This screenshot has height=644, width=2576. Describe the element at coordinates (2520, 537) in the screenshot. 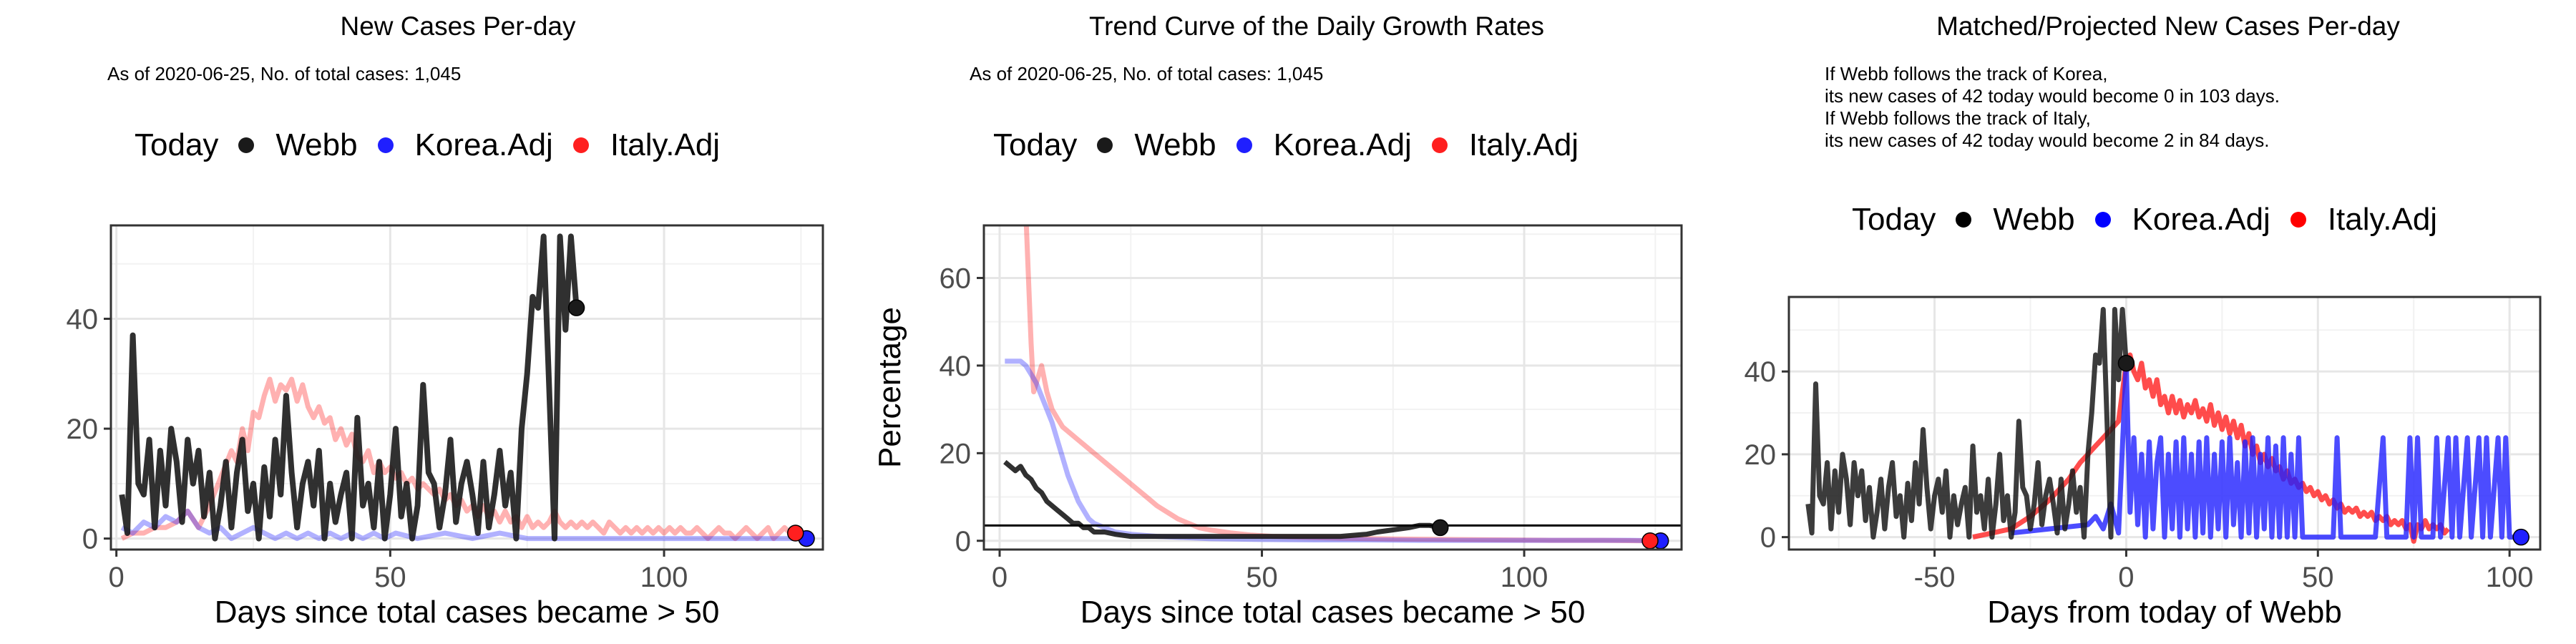

I see `today-point-korea-adj` at that location.